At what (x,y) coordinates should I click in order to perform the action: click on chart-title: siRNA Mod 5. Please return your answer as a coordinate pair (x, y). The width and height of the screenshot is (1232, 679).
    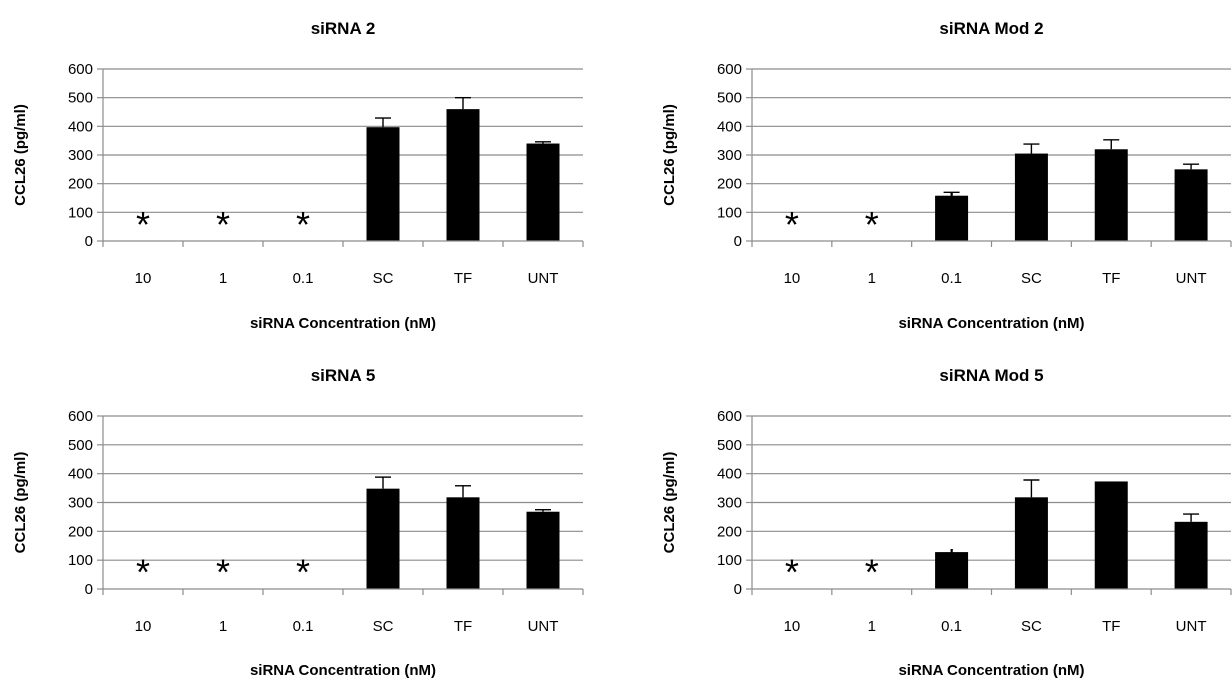
    Looking at the image, I should click on (991, 375).